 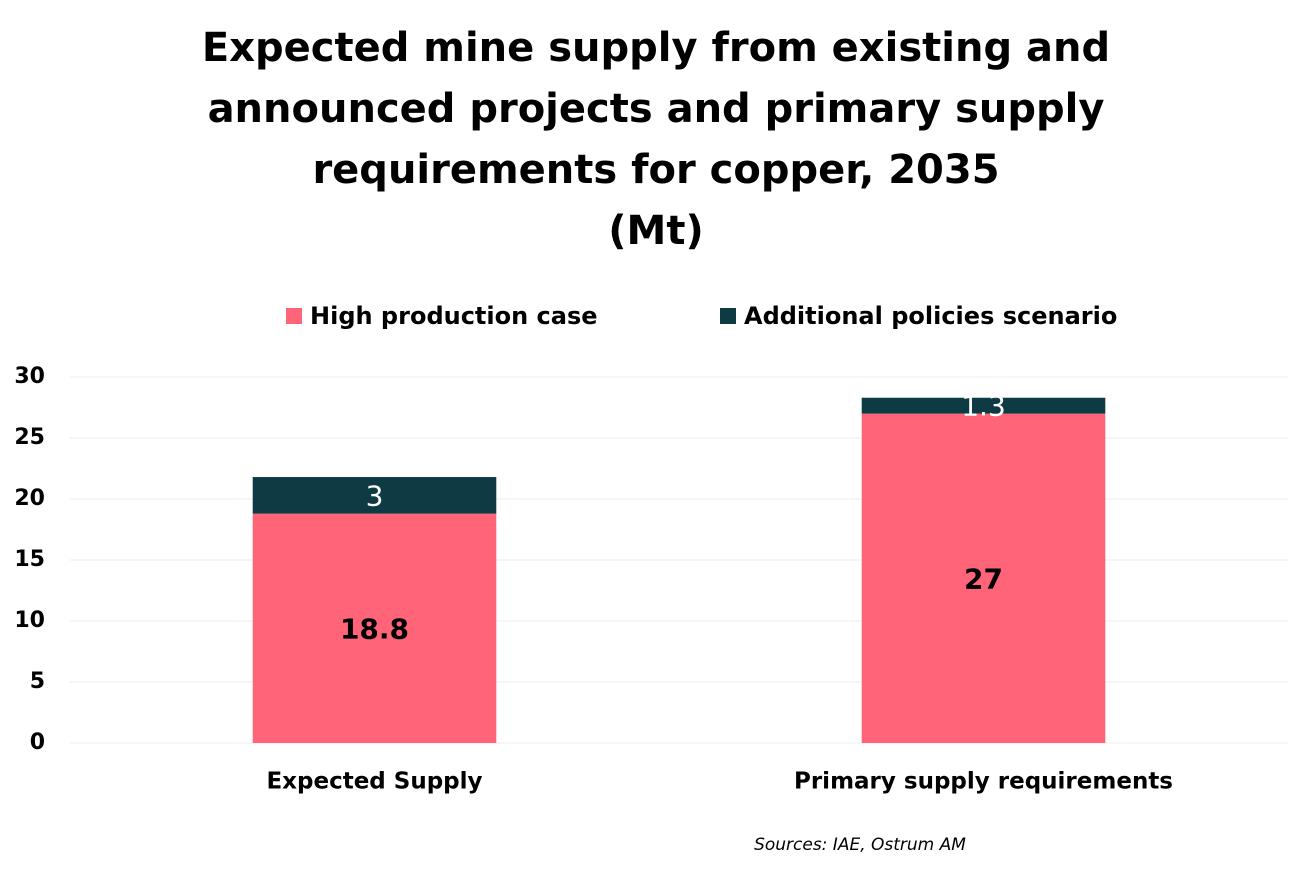 What do you see at coordinates (656, 109) in the screenshot?
I see `chart-title: announced projects and primary supply` at bounding box center [656, 109].